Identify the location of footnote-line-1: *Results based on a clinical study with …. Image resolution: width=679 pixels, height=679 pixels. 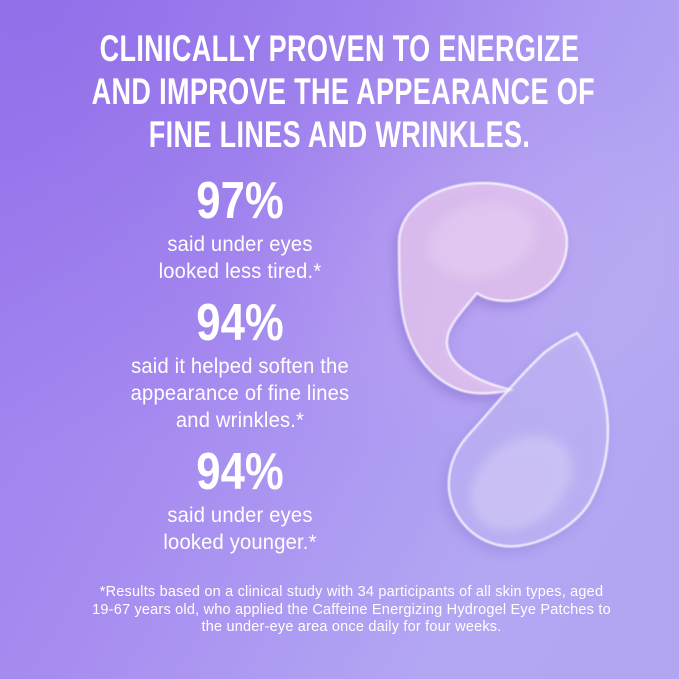
(351, 592).